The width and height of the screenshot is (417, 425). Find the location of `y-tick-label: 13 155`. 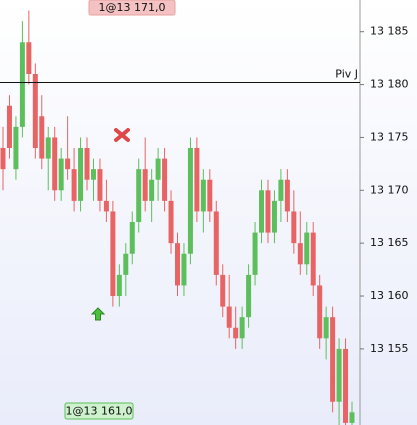

y-tick-label: 13 155 is located at coordinates (389, 348).